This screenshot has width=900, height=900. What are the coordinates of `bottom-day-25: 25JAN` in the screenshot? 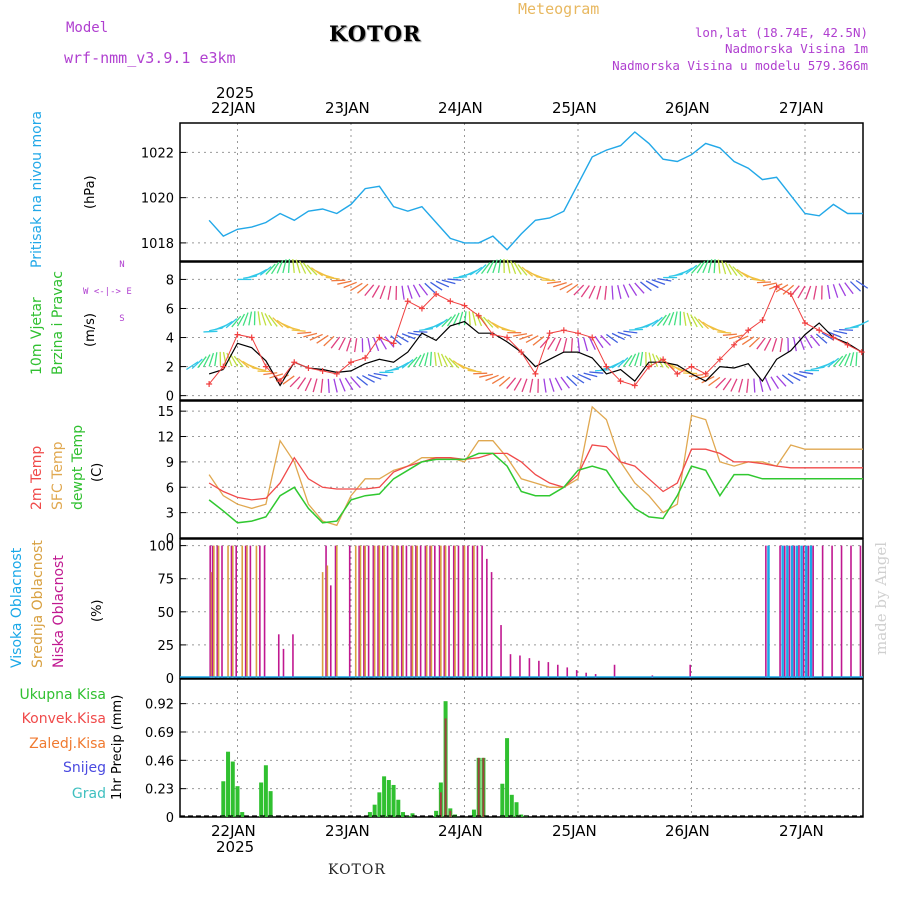 It's located at (574, 831).